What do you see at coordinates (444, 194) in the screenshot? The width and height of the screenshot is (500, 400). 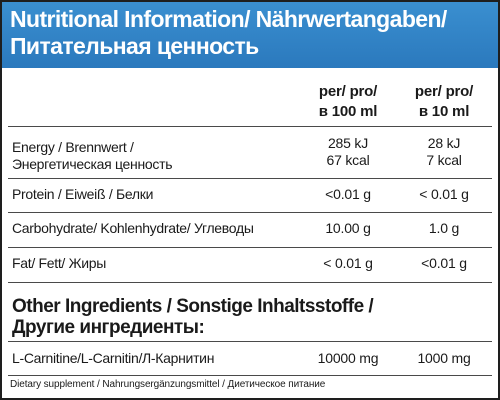 I see `value-per-10ml: < 0.01 g` at bounding box center [444, 194].